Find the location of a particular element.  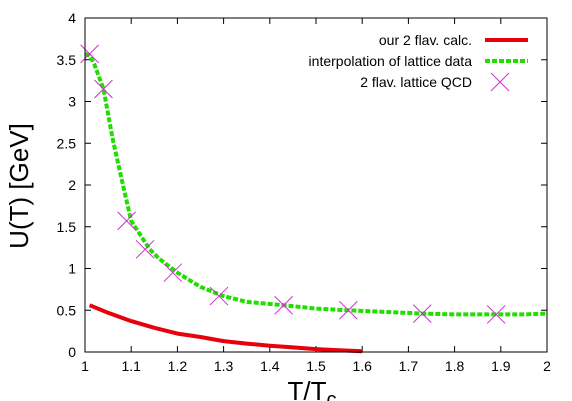

y-tick-label: 3 is located at coordinates (72, 102).